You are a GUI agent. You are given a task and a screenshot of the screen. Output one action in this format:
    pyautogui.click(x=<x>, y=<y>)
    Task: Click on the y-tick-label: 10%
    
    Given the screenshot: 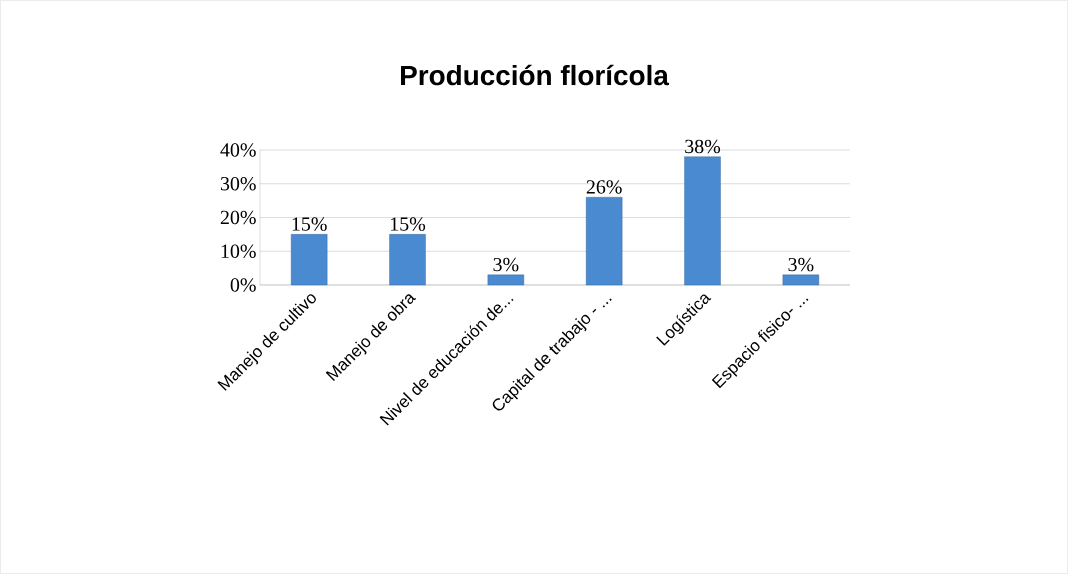 What is the action you would take?
    pyautogui.click(x=238, y=251)
    